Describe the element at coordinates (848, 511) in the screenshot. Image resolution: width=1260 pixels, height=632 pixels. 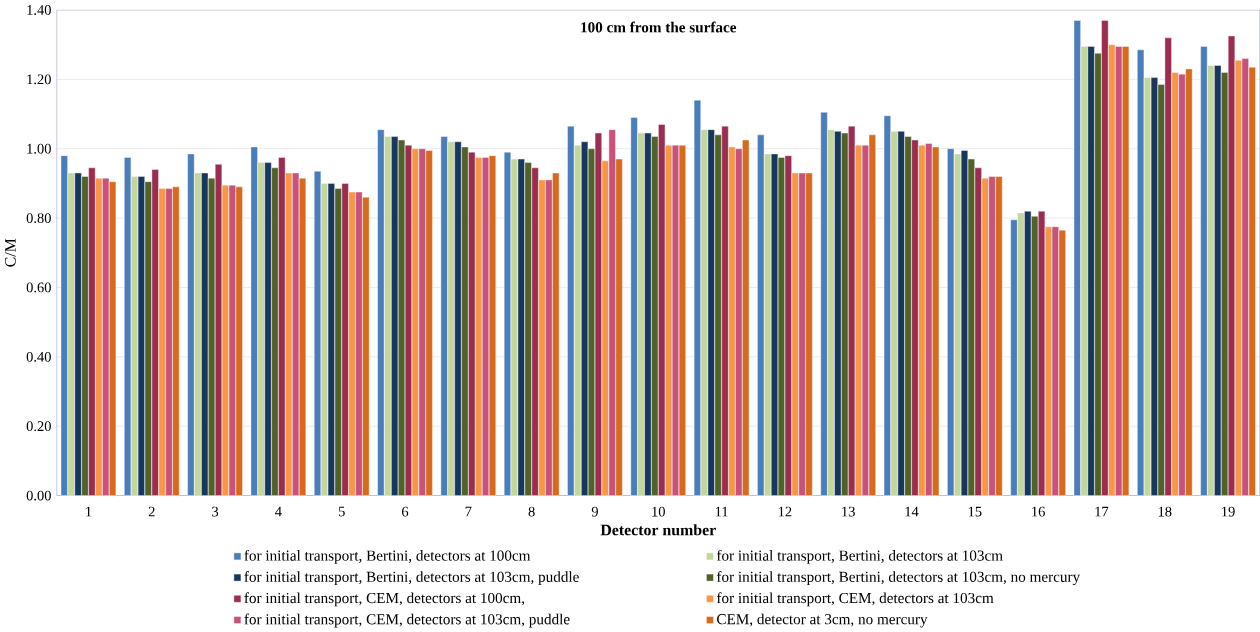
I see `x-tick-label: 13` at that location.